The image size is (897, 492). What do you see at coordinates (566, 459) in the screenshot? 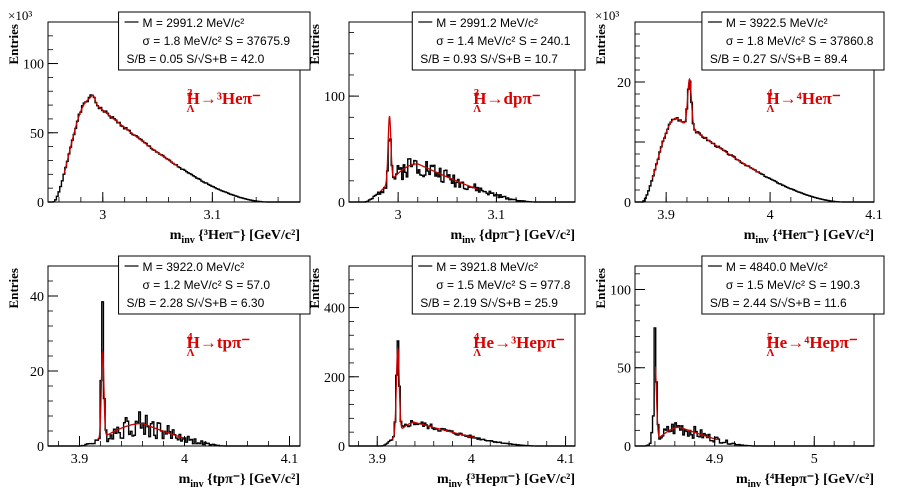
I see `x-tick-label: 4.1` at bounding box center [566, 459].